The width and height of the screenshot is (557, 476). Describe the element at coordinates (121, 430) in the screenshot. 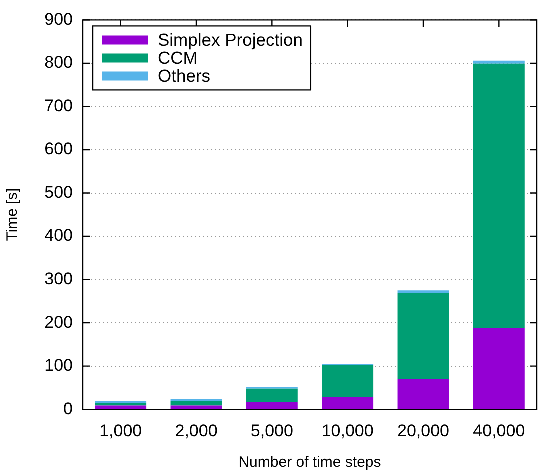

I see `x-tick-label: 1,000` at that location.